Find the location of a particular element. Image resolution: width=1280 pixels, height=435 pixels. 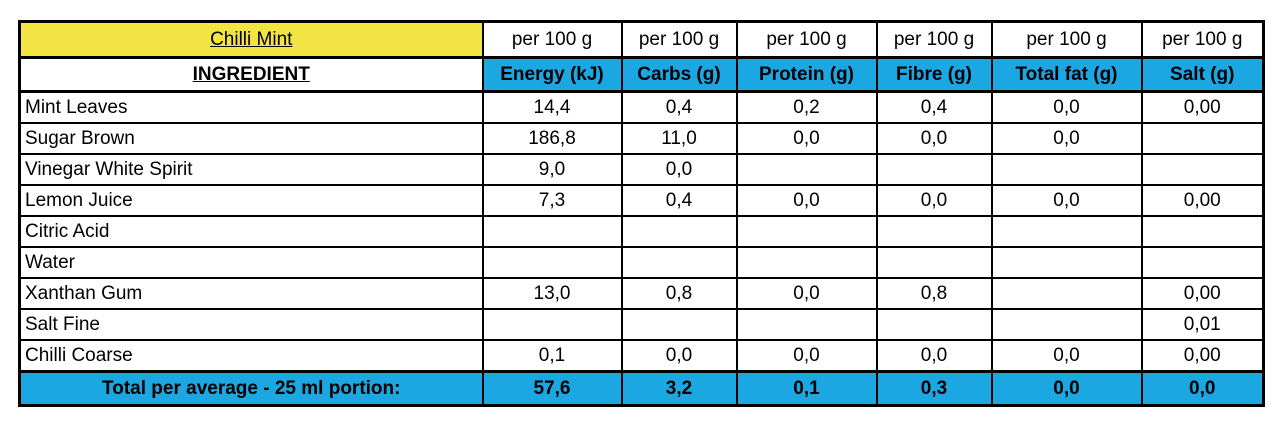

total-value-salt: 0,0 is located at coordinates (1202, 388).